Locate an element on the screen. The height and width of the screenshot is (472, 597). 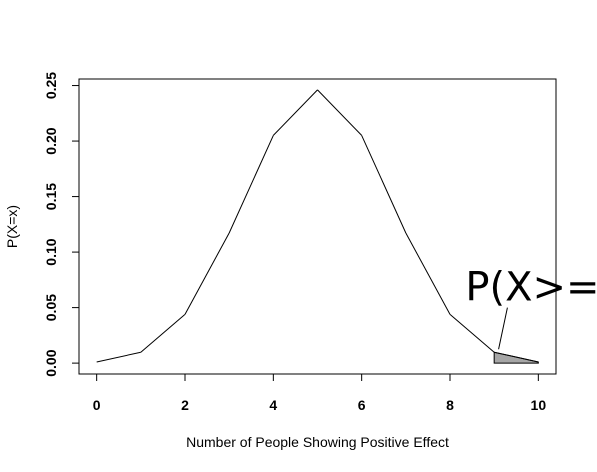
y-tick-label: 0.20 is located at coordinates (51, 140).